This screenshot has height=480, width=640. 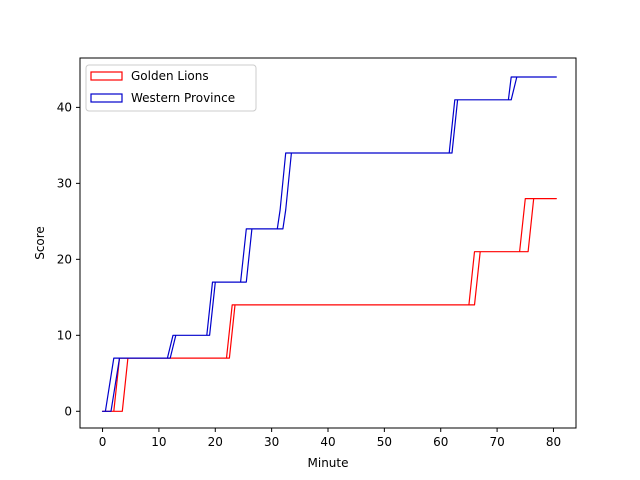 I want to click on x-axis-label: Minute, so click(x=328, y=463).